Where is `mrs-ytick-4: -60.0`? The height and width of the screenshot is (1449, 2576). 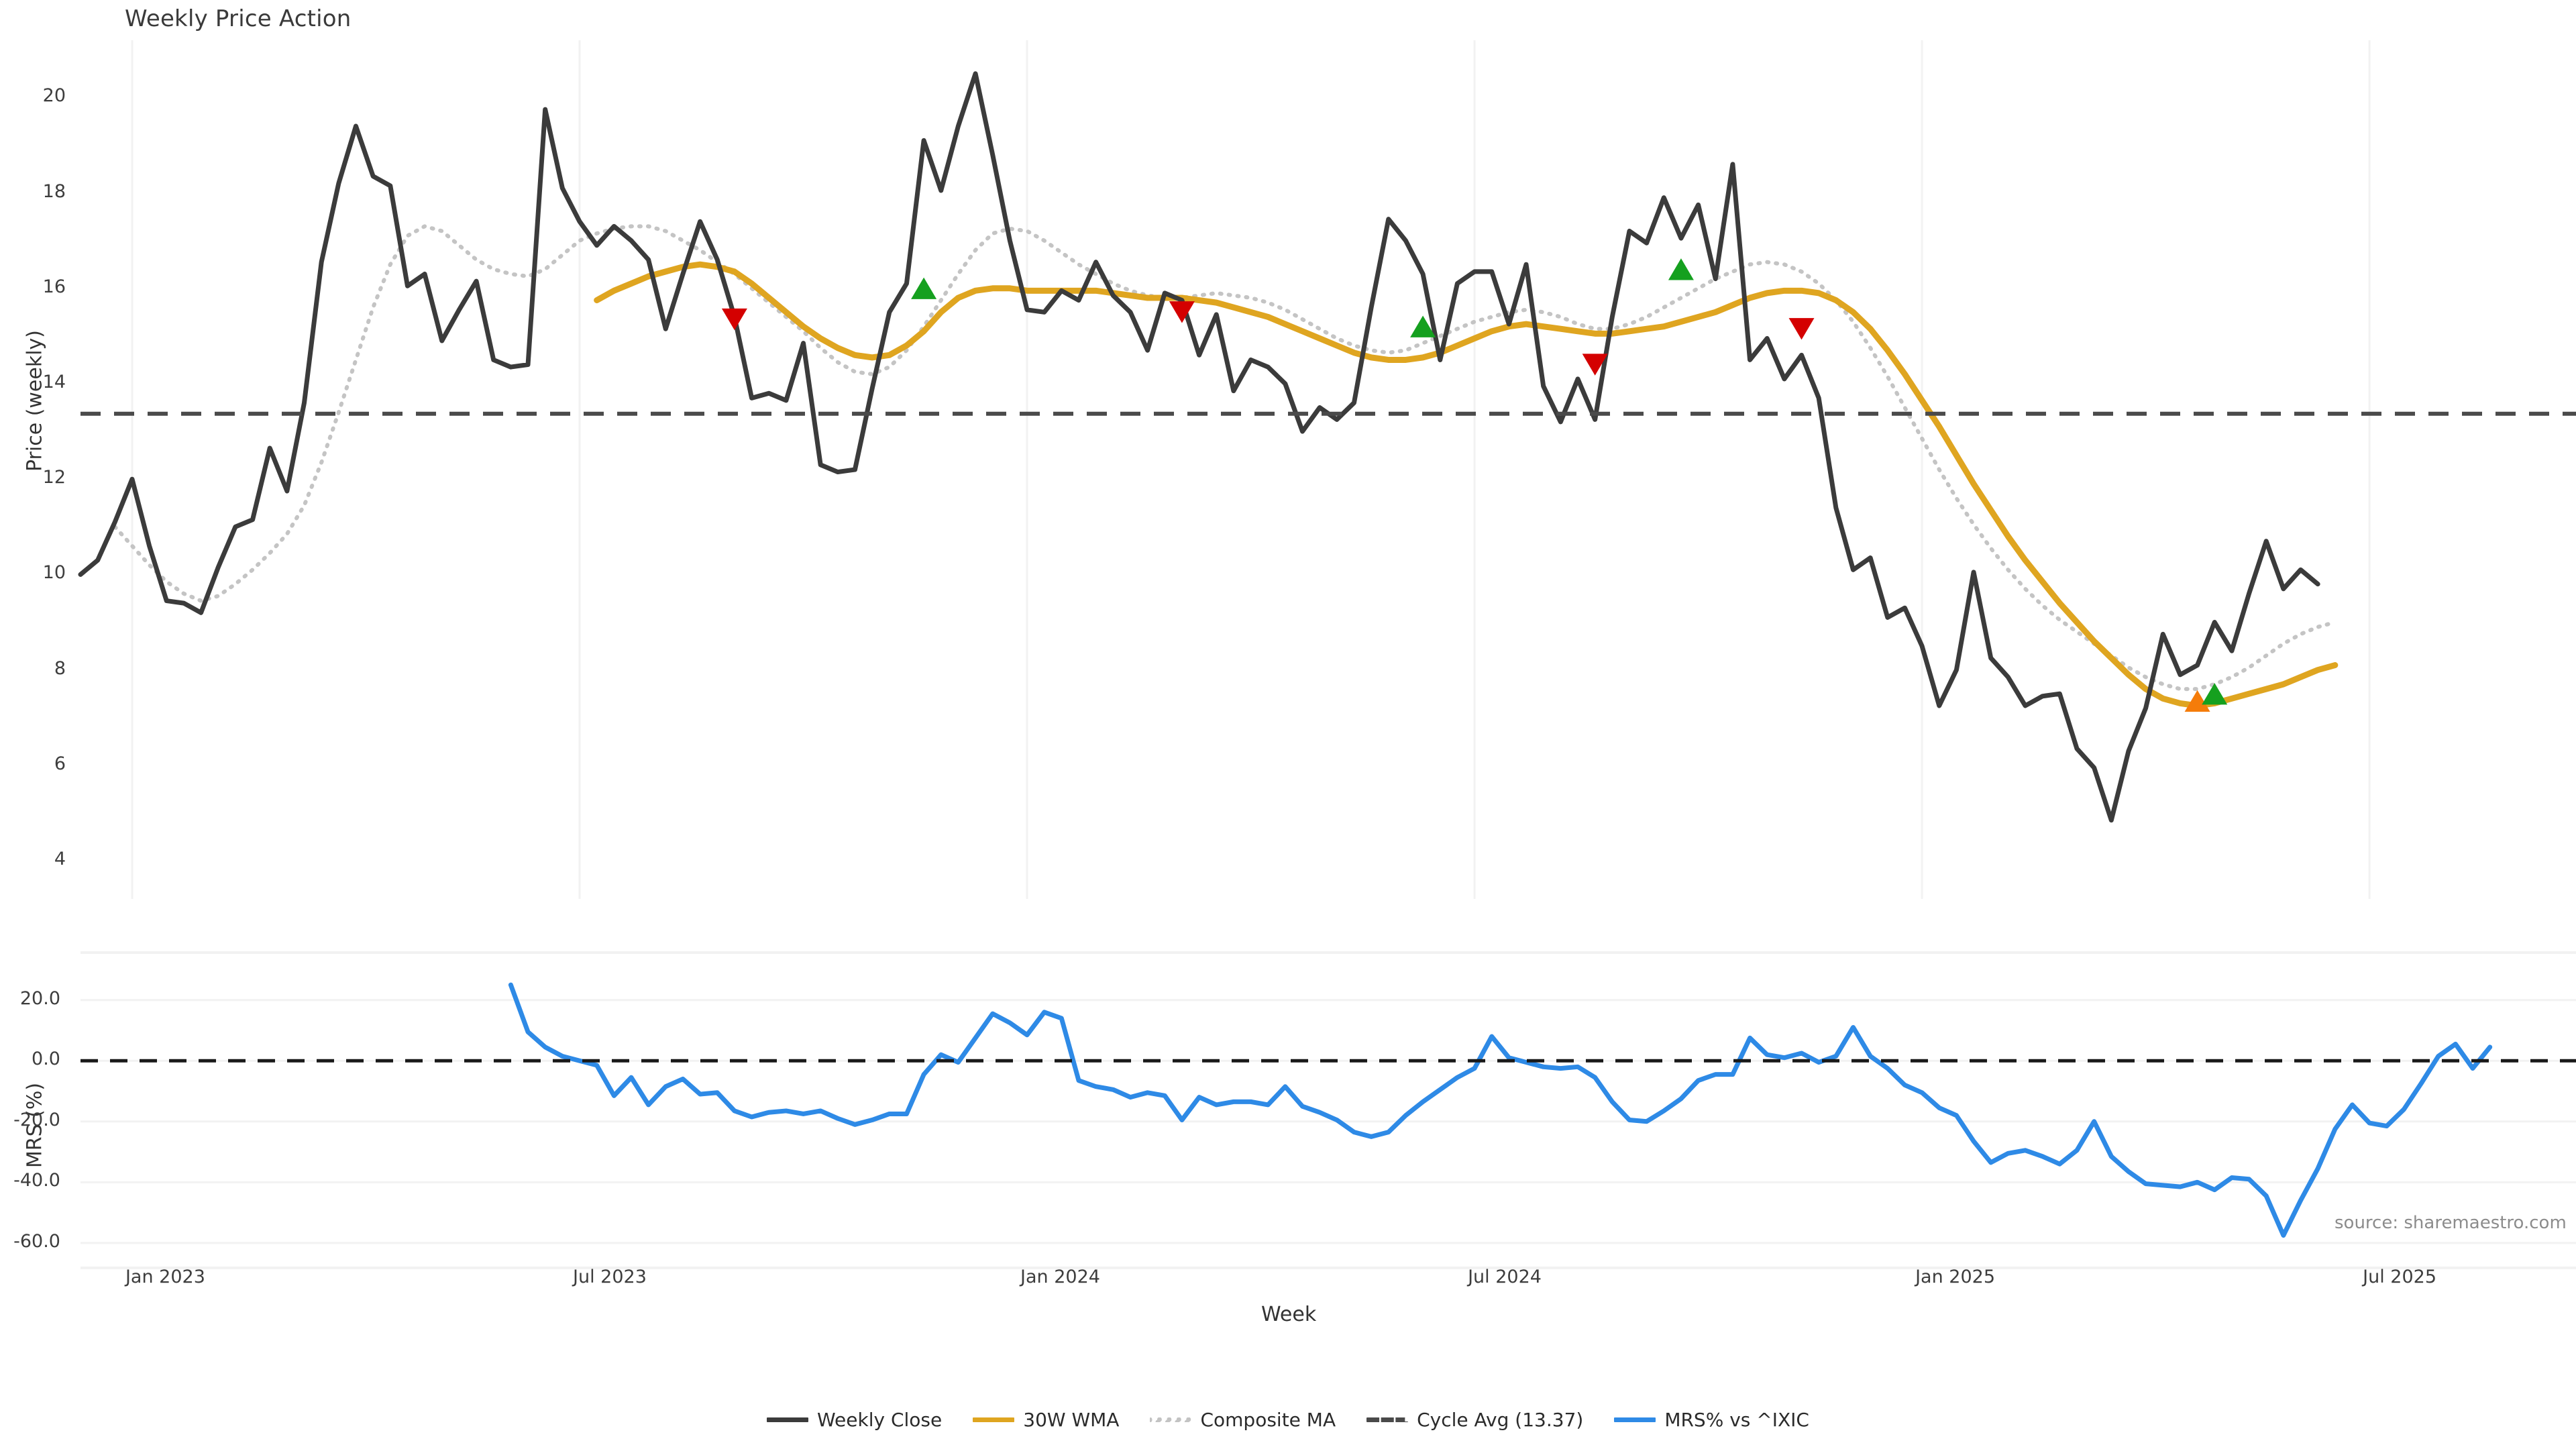 mrs-ytick-4: -60.0 is located at coordinates (36, 1241).